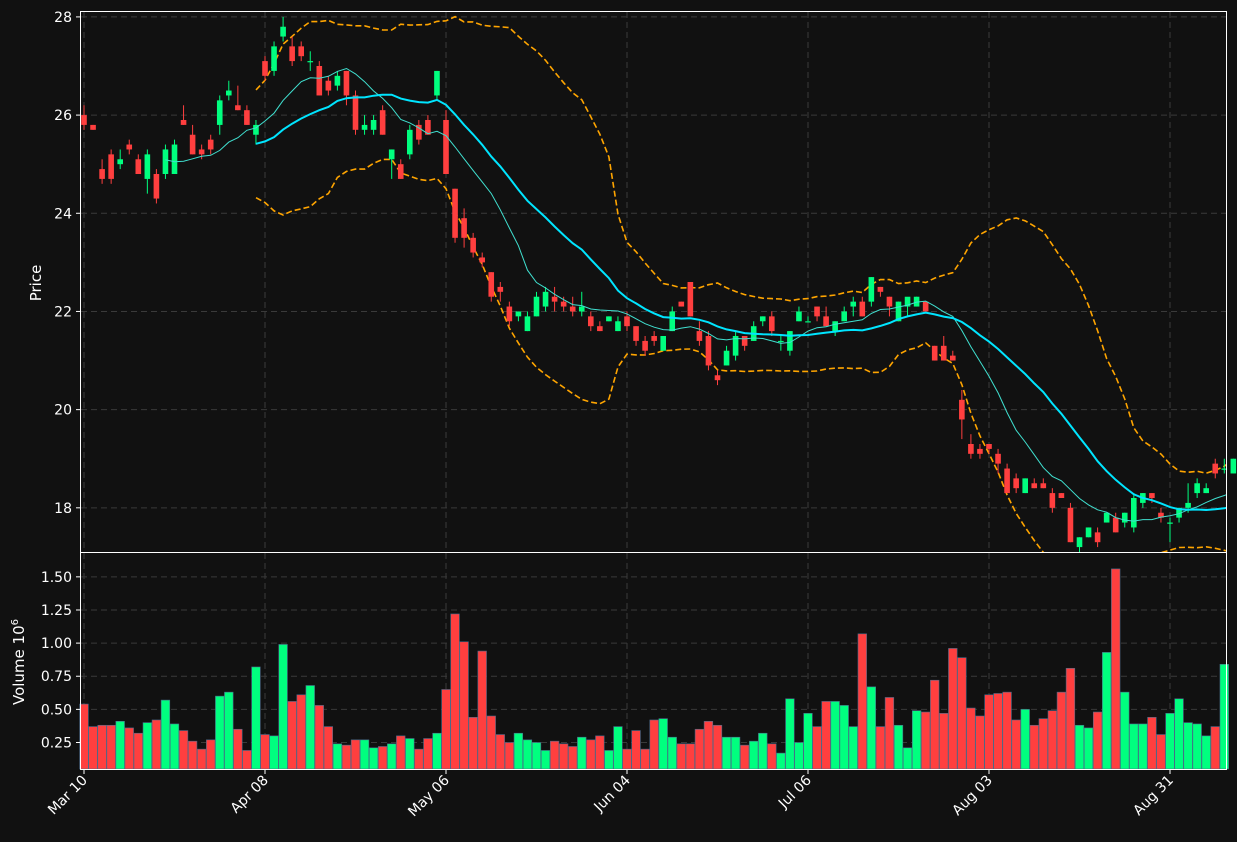 This screenshot has height=842, width=1237. I want to click on price-tick-label: 28, so click(63, 18).